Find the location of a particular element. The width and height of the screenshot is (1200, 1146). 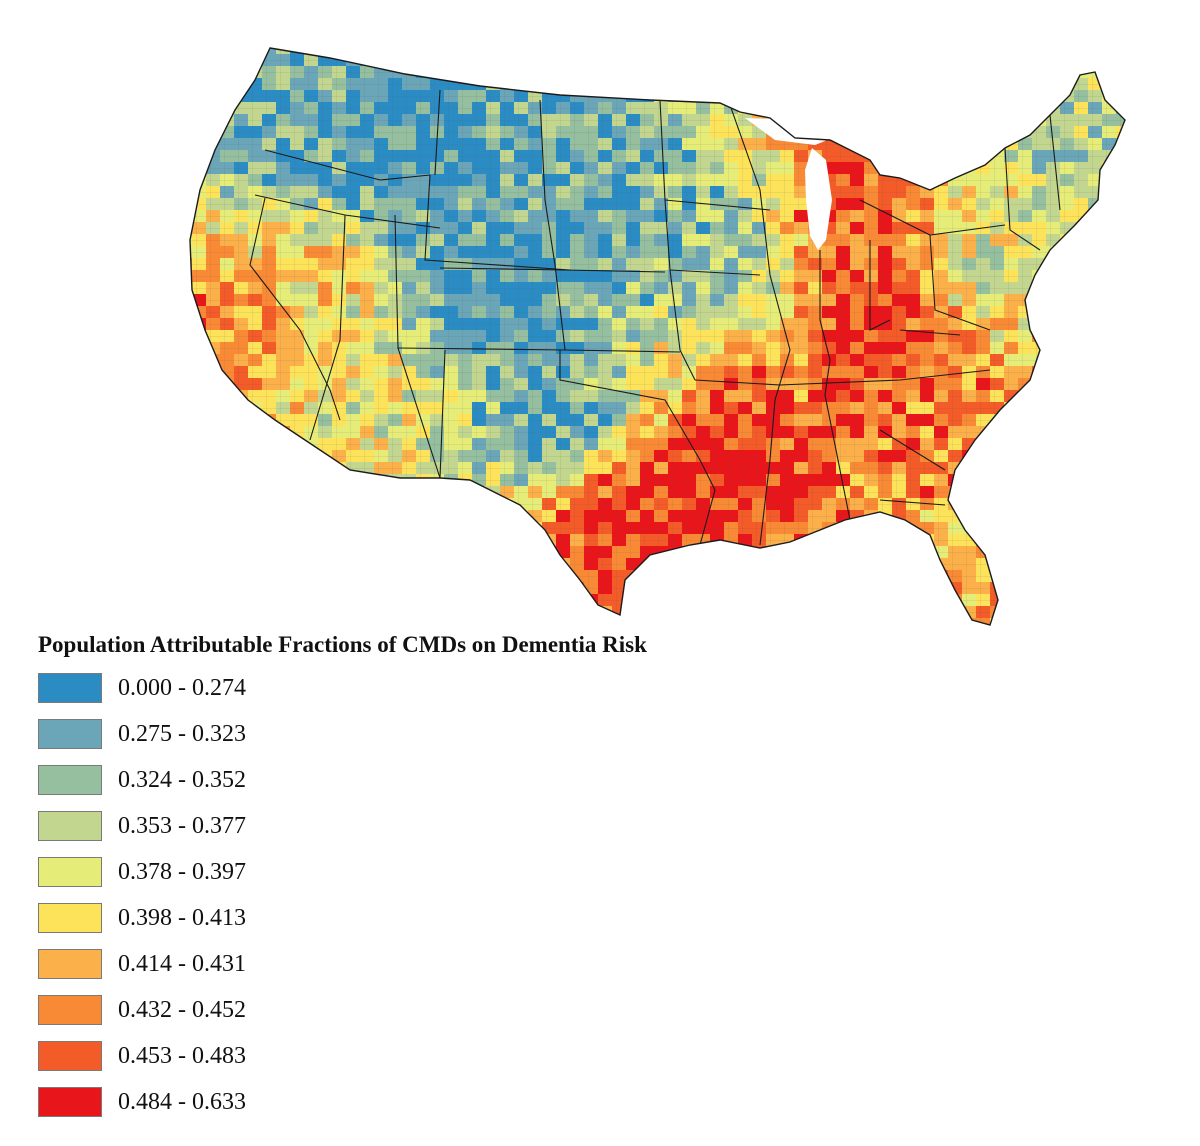

legend-label: 0.378 - 0.397 is located at coordinates (182, 872).